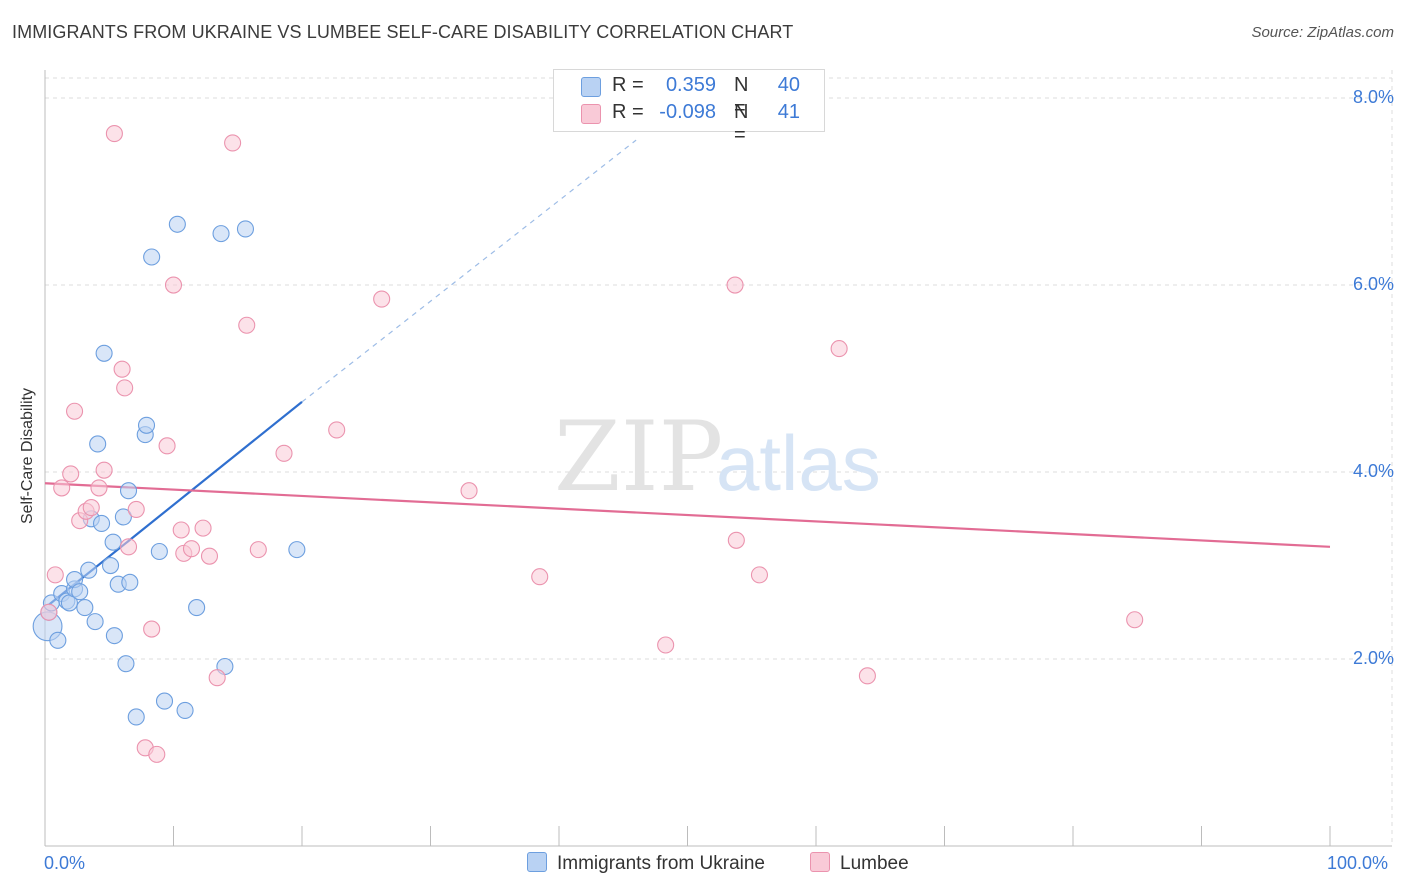 The image size is (1406, 892). What do you see at coordinates (687, 515) in the screenshot?
I see `trend-line-lumbee` at bounding box center [687, 515].